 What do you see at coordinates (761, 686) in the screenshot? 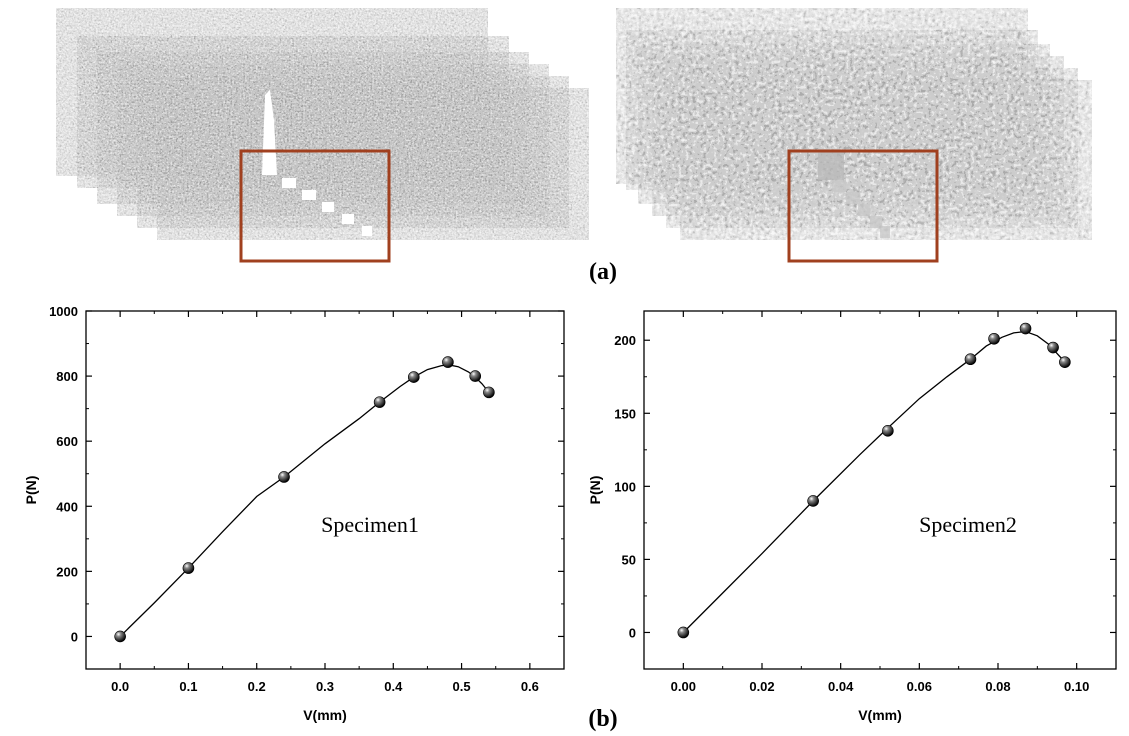
I see `x-tick-label: 0.02` at bounding box center [761, 686].